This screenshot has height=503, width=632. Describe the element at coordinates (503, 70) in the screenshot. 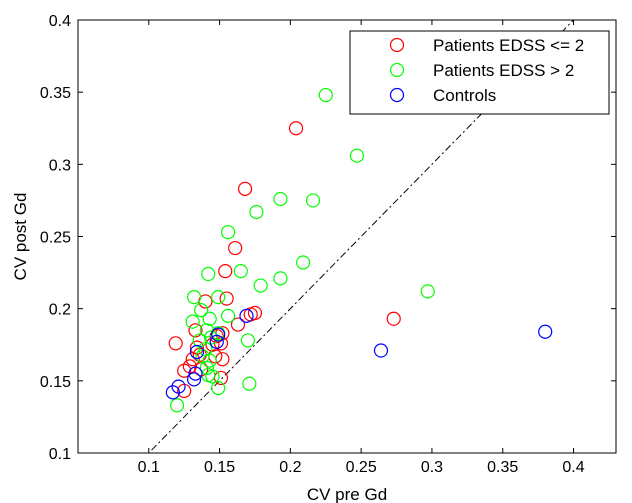

I see `legend-label: Patients EDSS > 2` at that location.